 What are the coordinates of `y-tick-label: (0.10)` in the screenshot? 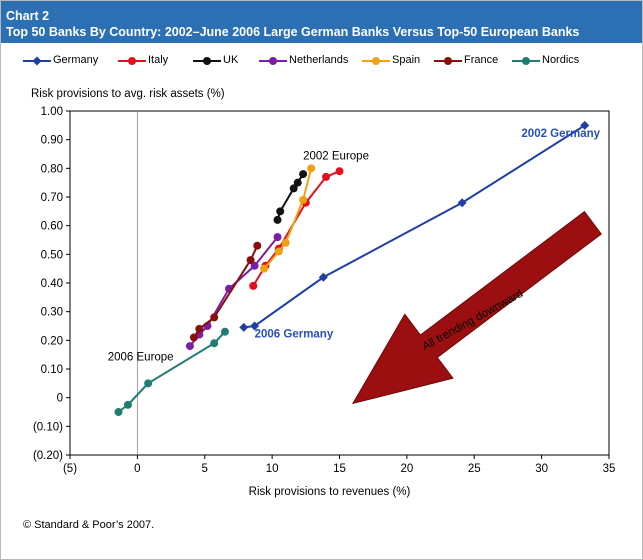 It's located at (48, 427).